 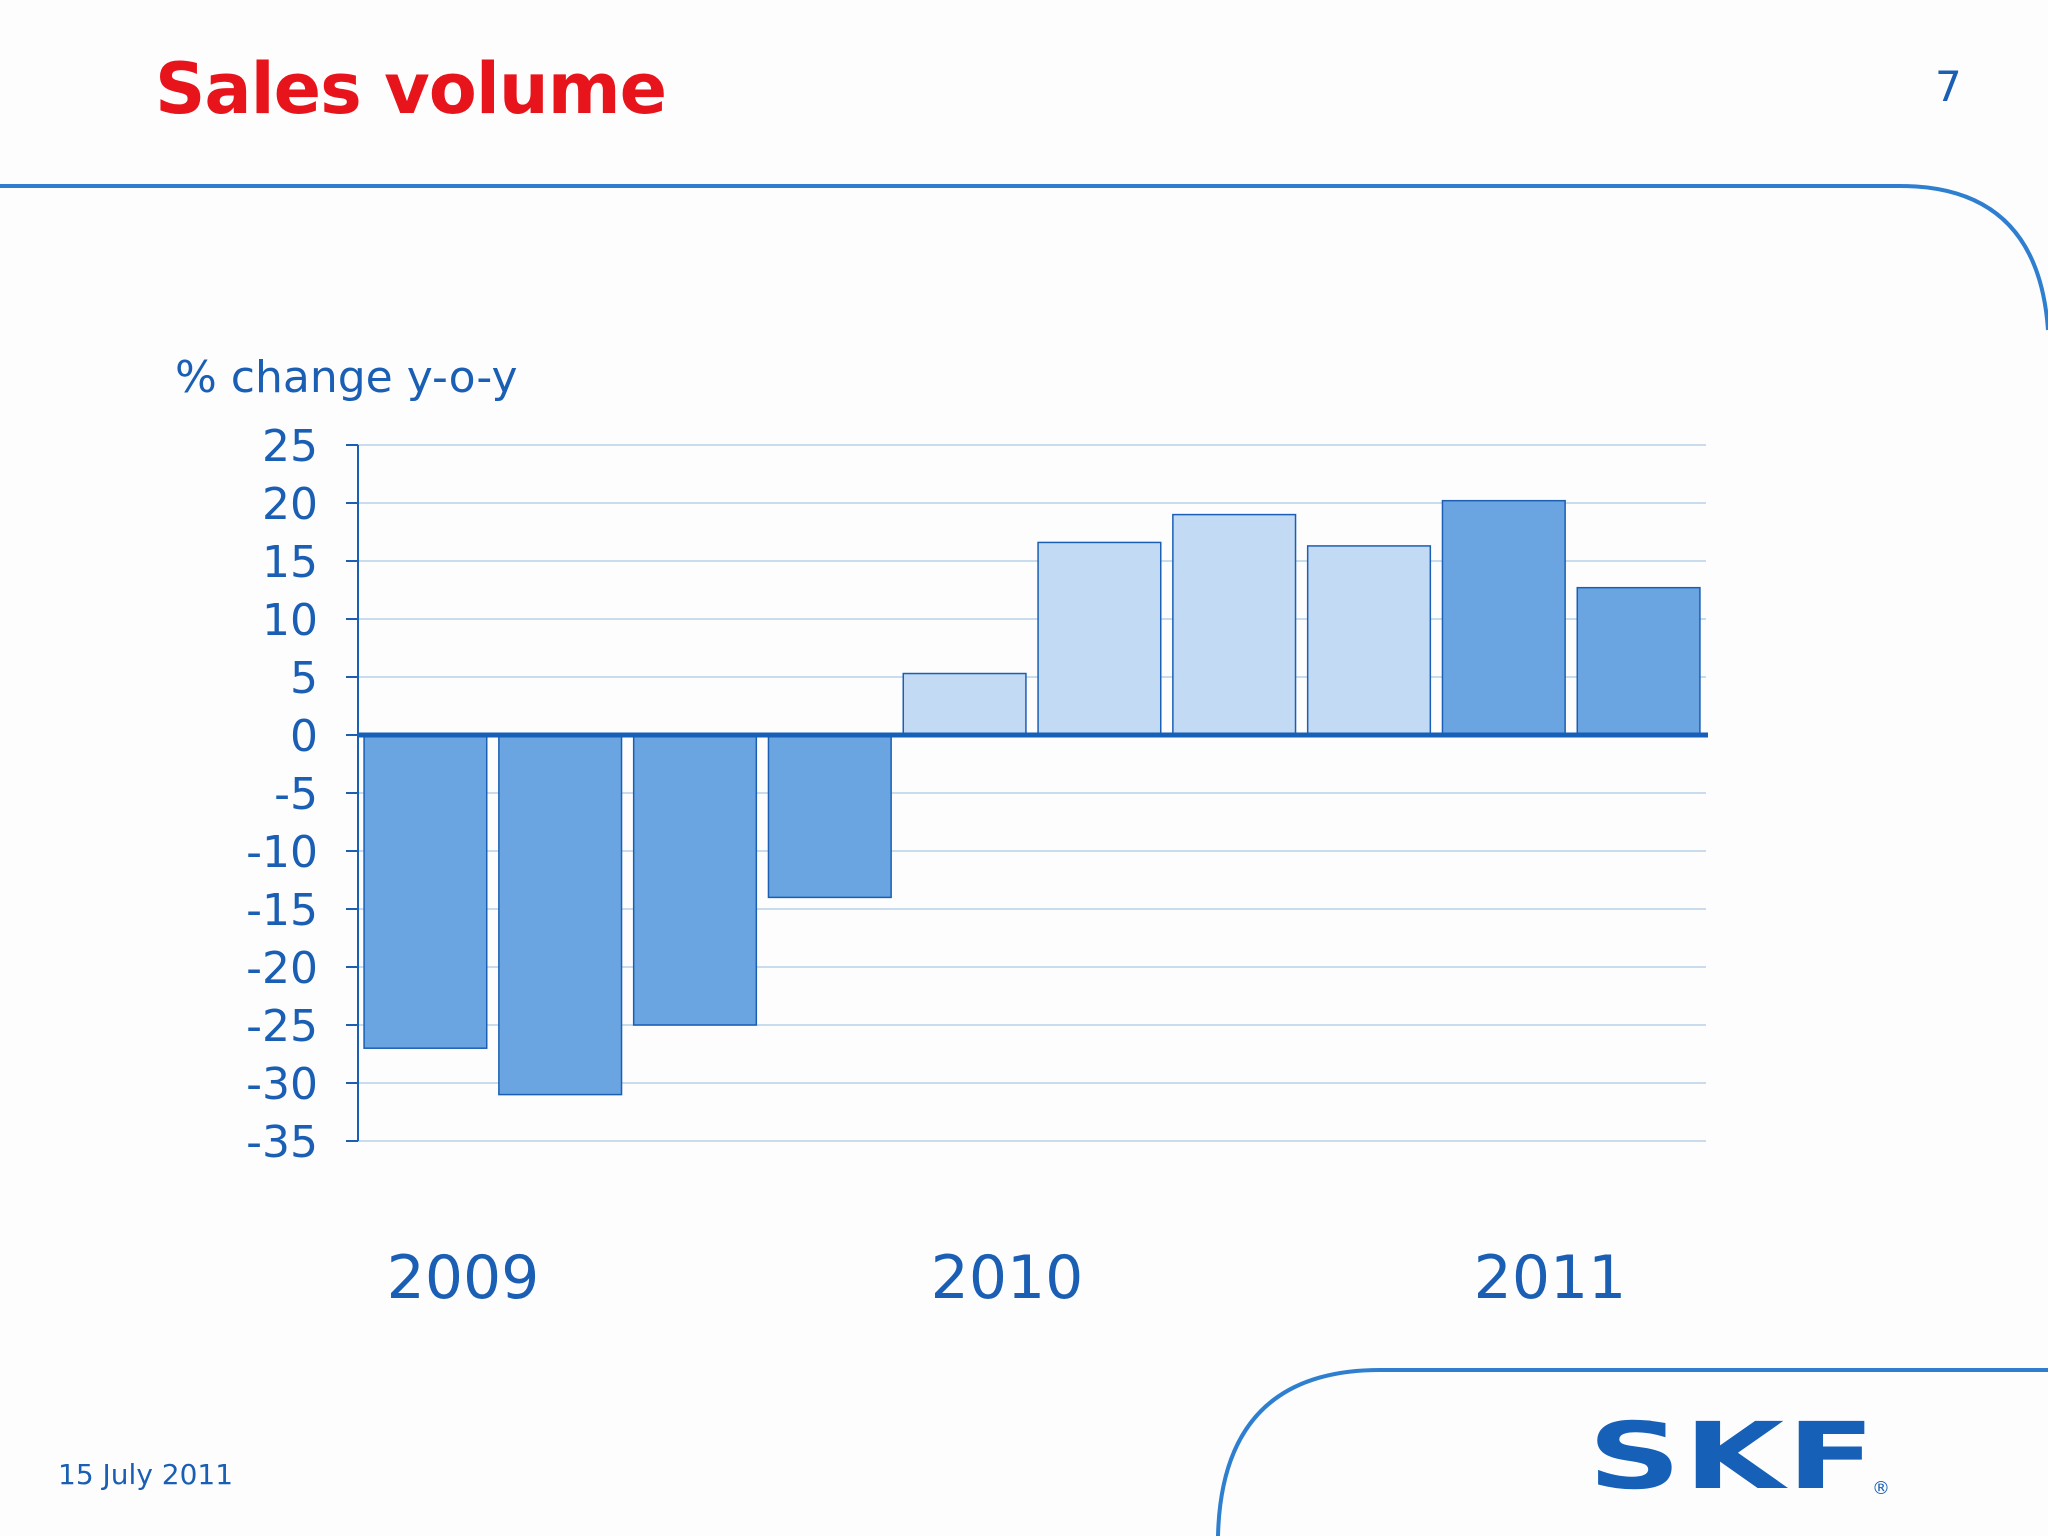 I want to click on y-axis-unit-label: % change y-o-y, so click(x=346, y=377).